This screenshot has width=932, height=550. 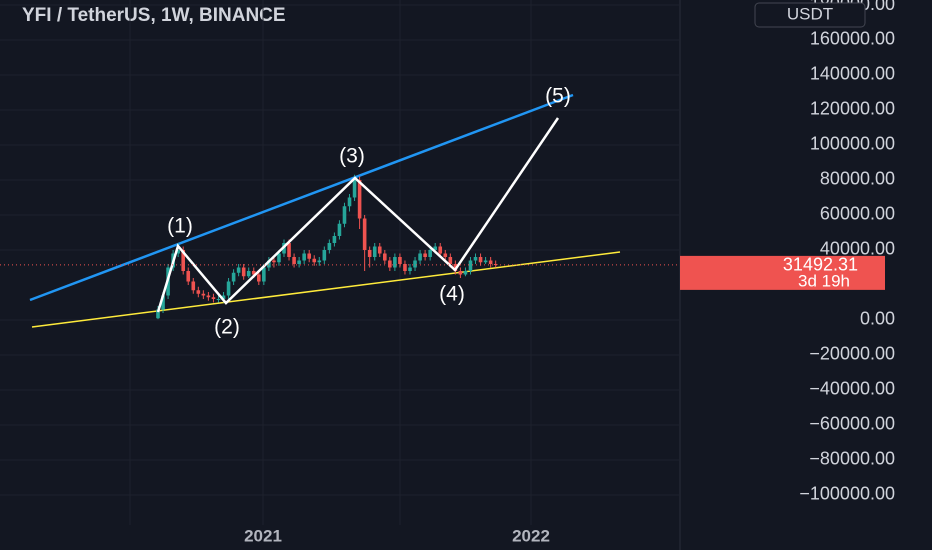 What do you see at coordinates (820, 265) in the screenshot?
I see `last-price-label: 31492.31` at bounding box center [820, 265].